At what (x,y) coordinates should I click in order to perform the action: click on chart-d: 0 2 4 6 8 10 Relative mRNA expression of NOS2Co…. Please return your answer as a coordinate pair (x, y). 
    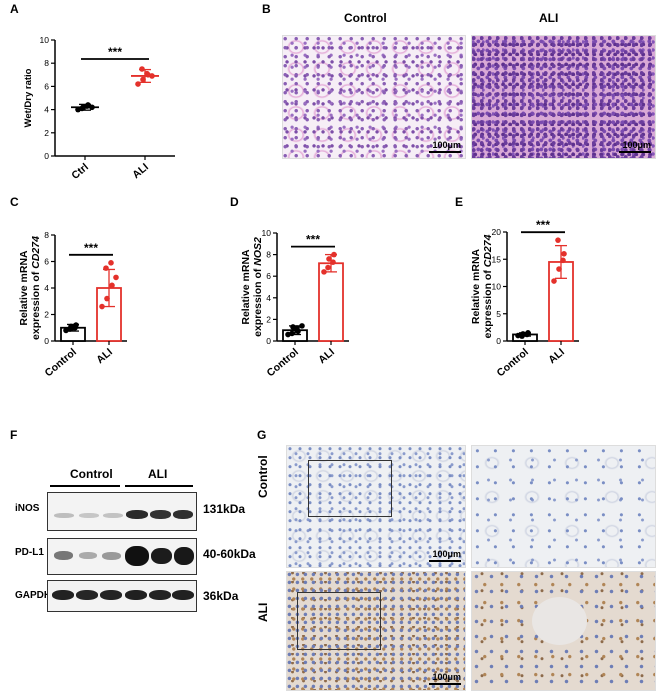
    Looking at the image, I should click on (294, 303).